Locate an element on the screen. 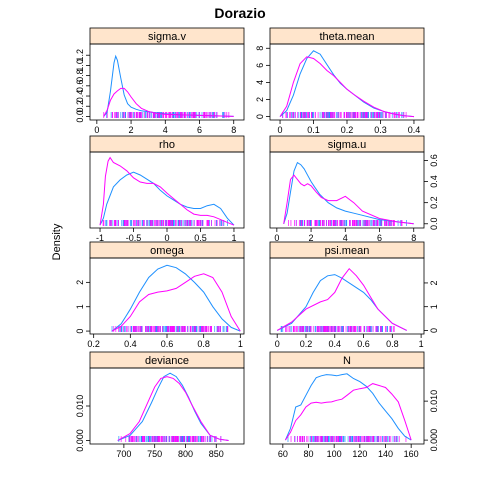  x-tick-label: 800 is located at coordinates (185, 454).